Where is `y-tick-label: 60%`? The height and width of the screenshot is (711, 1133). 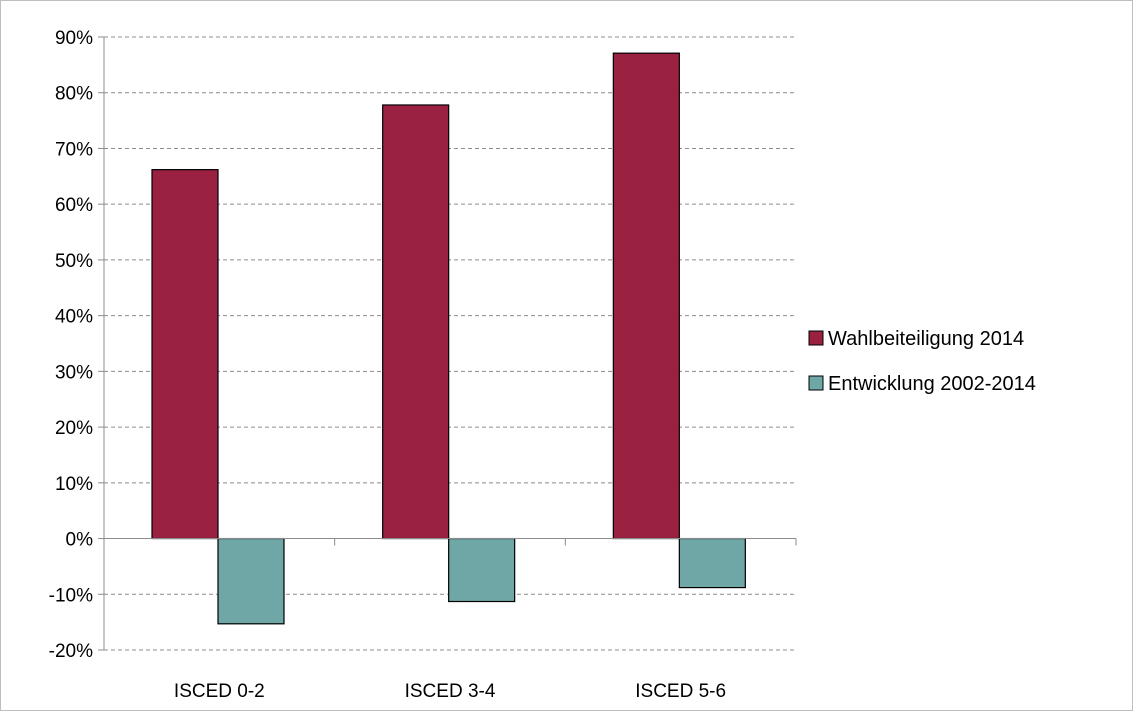 y-tick-label: 60% is located at coordinates (74, 205).